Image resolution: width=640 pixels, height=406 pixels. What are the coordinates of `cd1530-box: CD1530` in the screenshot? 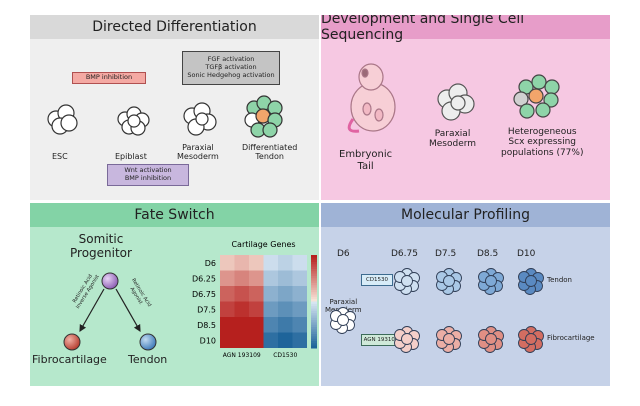 It's located at (377, 280).